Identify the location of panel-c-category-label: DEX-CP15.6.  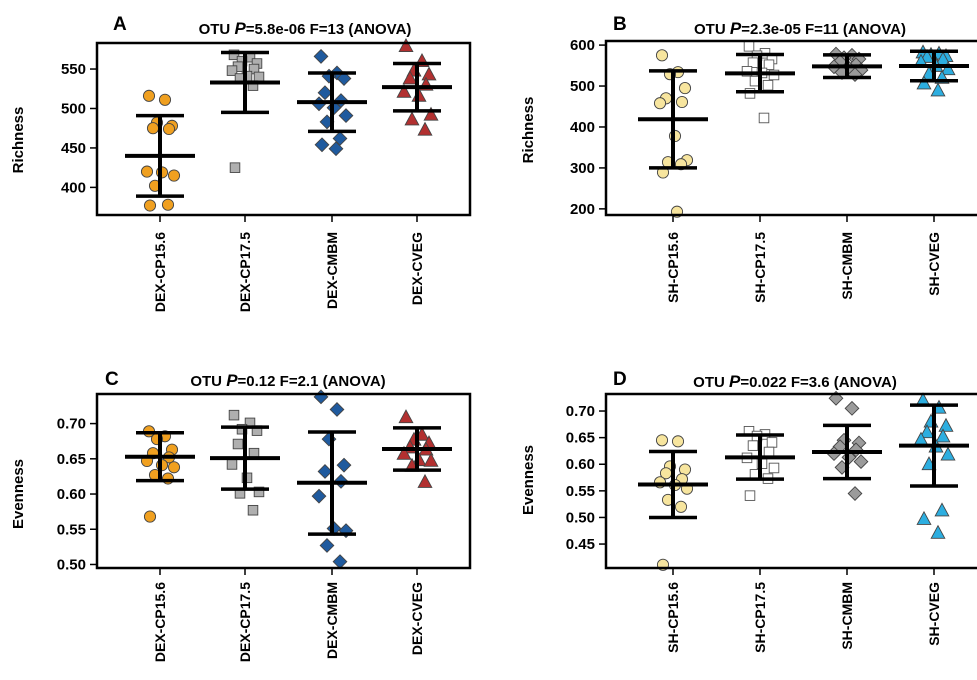
(160, 622).